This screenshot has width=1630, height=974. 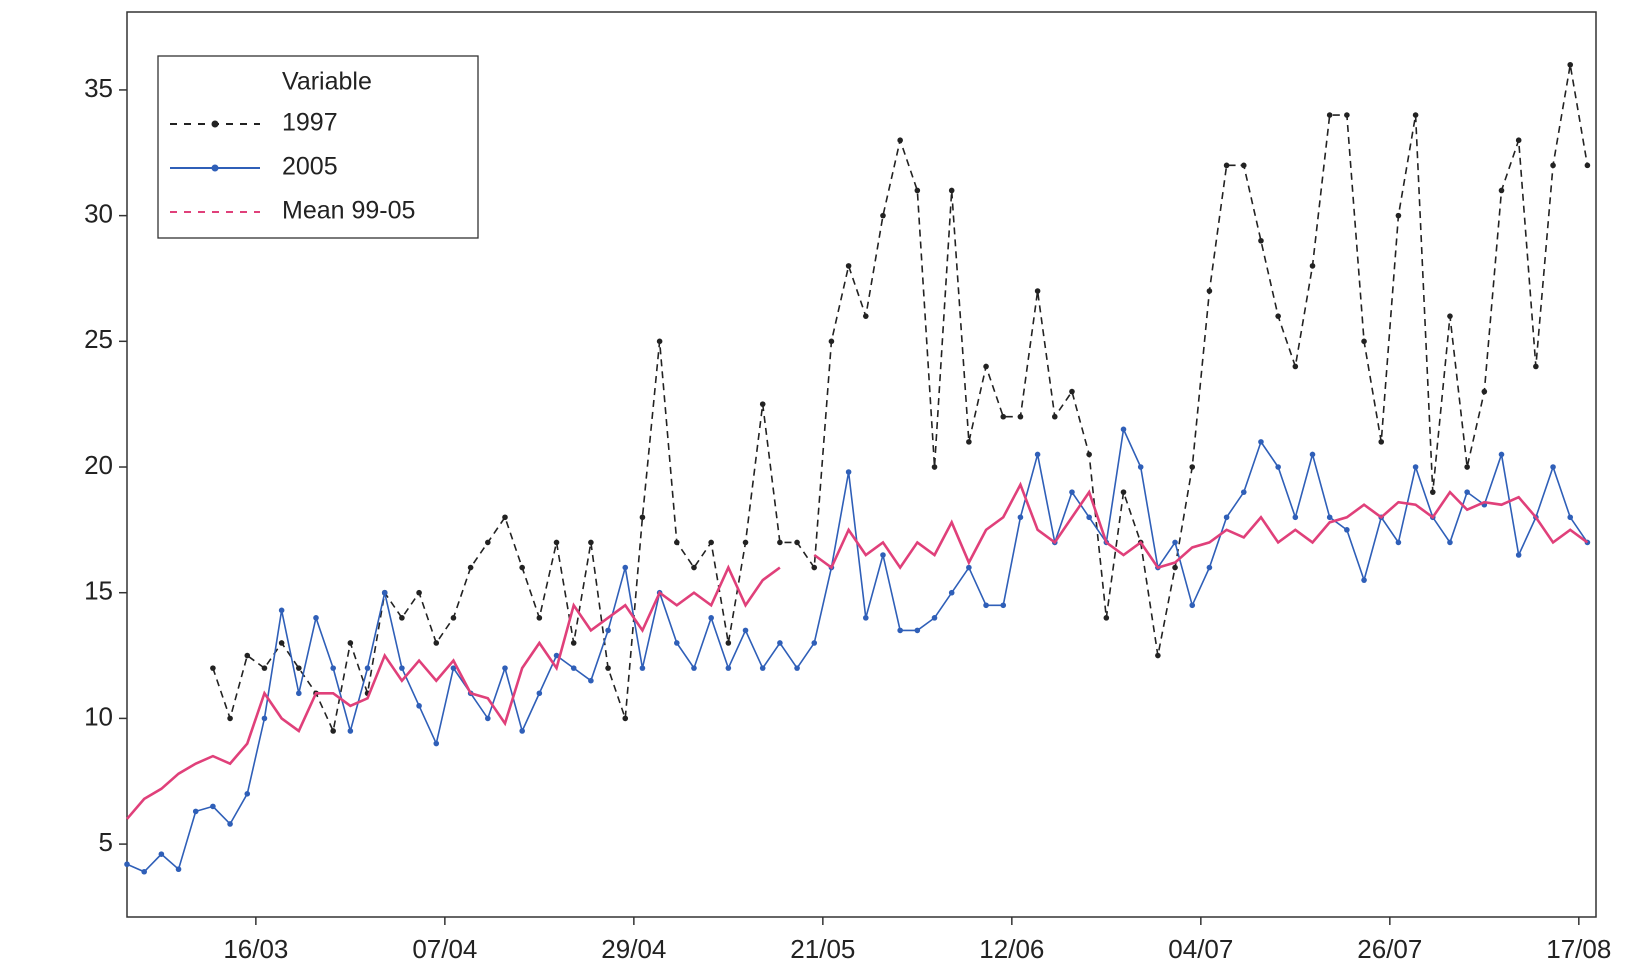 I want to click on legend-title: Variable, so click(x=327, y=82).